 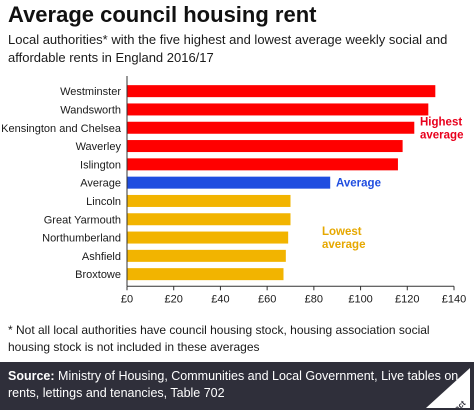 I want to click on bar-northumberland, so click(x=208, y=237).